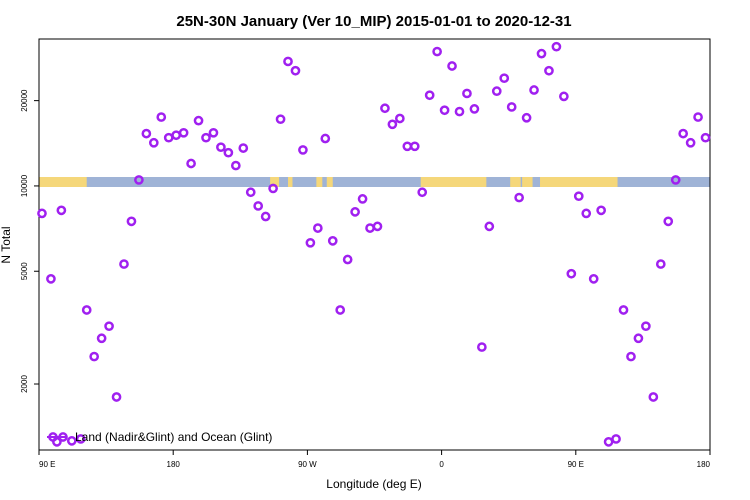 Image resolution: width=750 pixels, height=500 pixels. I want to click on y-axis: 2000 5000 10000 20000, so click(29, 241).